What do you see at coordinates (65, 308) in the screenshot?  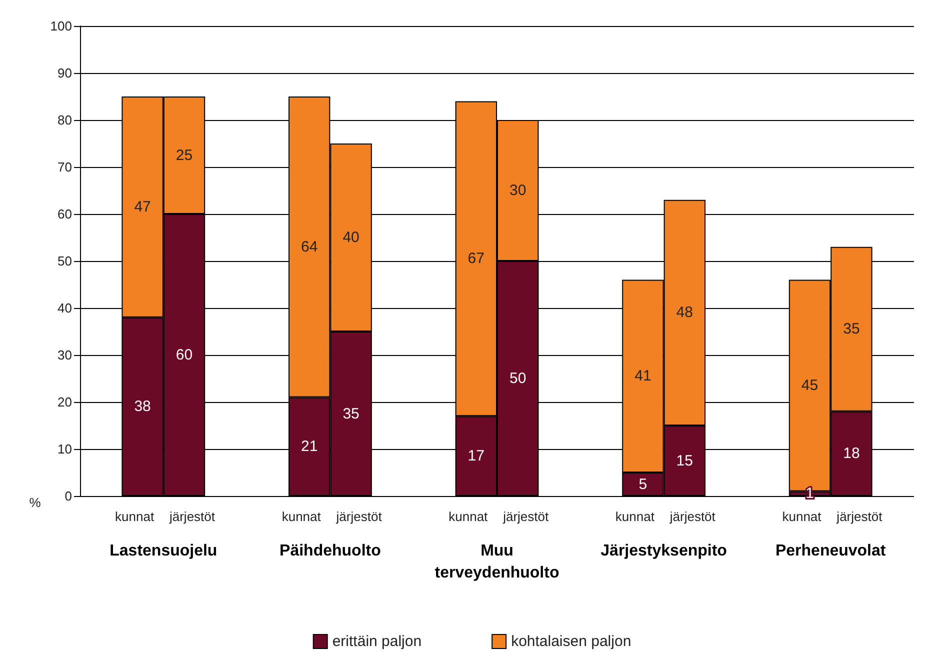 I see `y-tick-label: 40` at bounding box center [65, 308].